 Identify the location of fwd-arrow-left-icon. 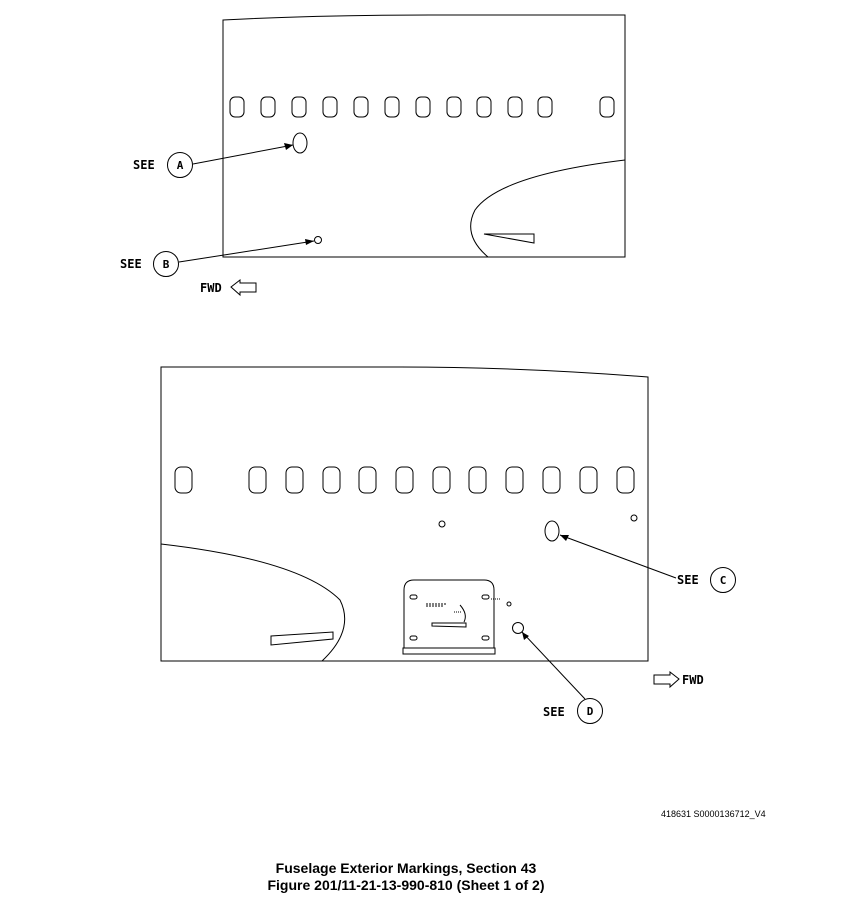
(243, 287).